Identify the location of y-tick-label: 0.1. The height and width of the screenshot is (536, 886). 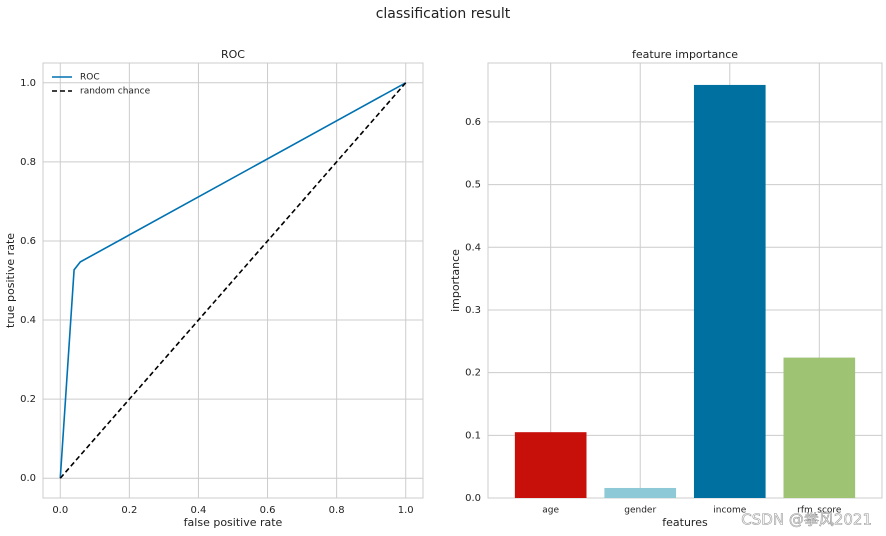
(473, 435).